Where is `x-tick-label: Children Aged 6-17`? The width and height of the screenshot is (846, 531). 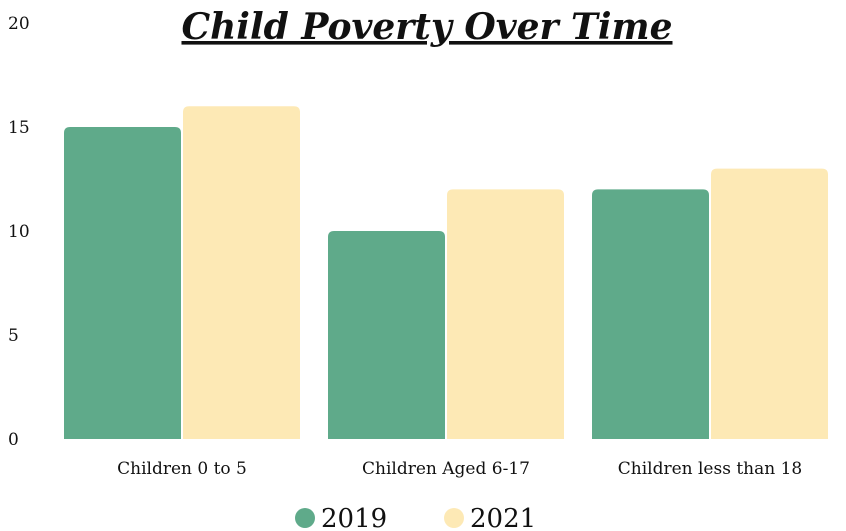
x-tick-label: Children Aged 6-17 is located at coordinates (446, 469).